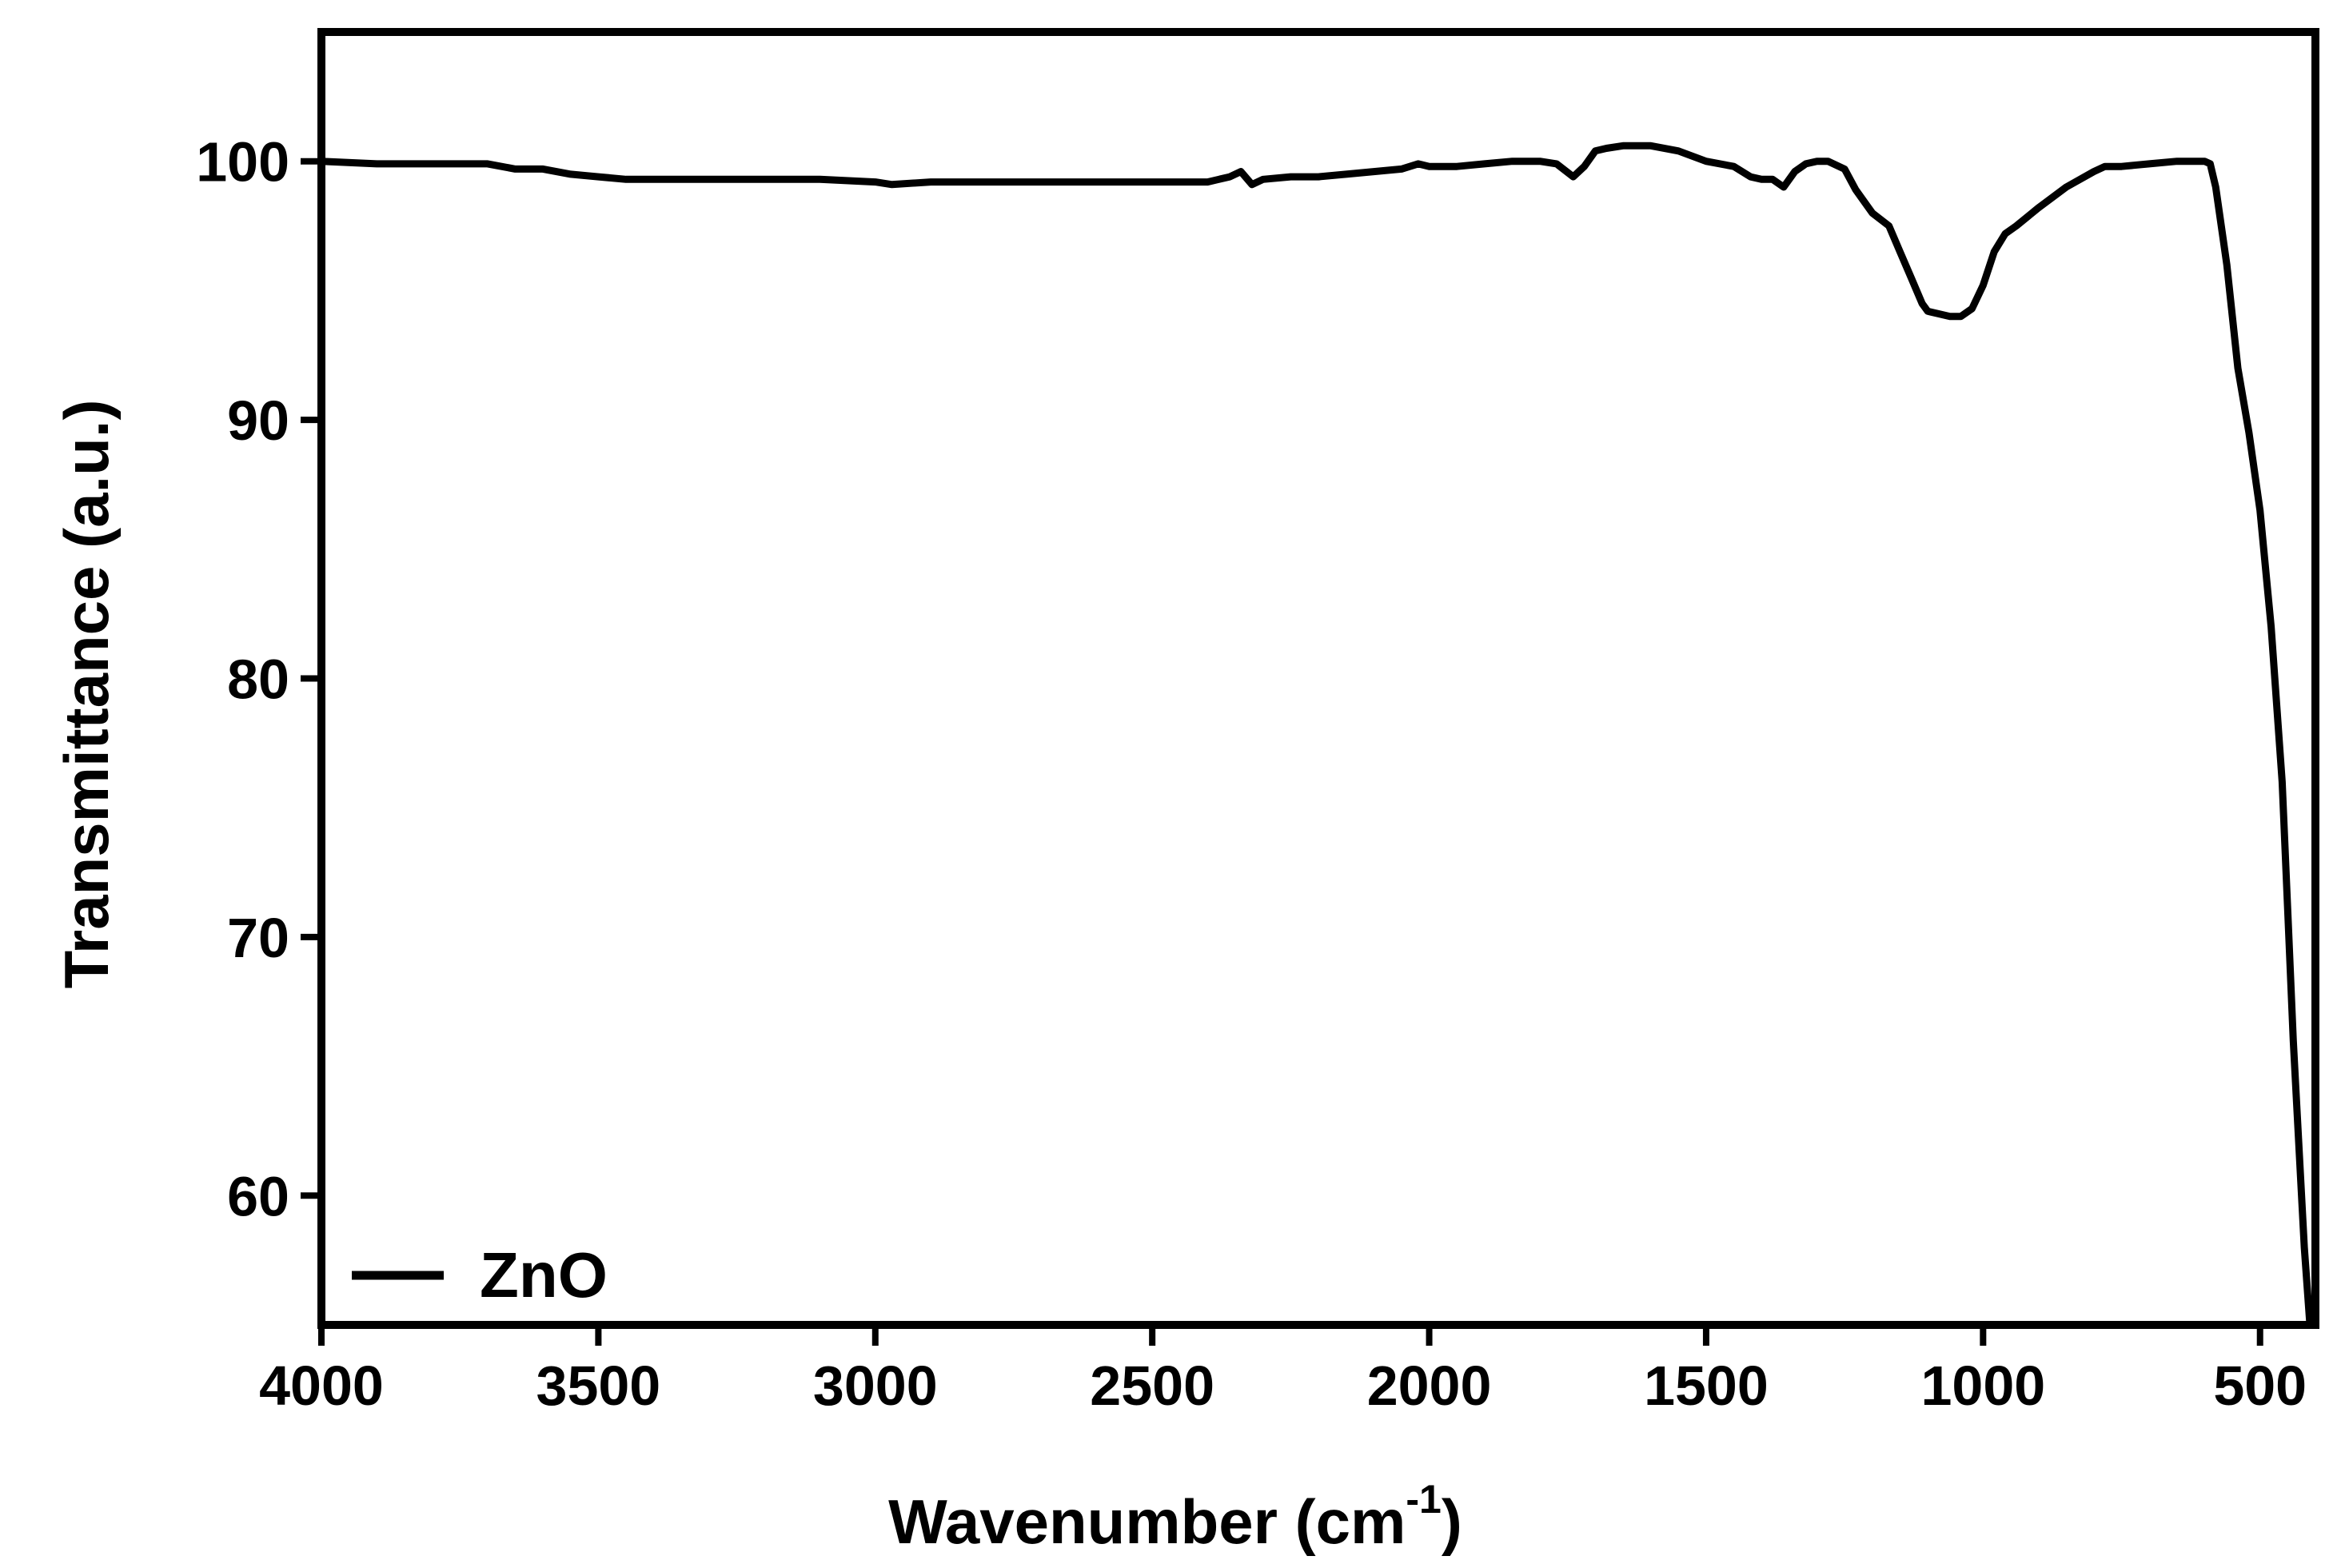 Image resolution: width=2349 pixels, height=1568 pixels. What do you see at coordinates (1982, 1386) in the screenshot?
I see `x-tick-label: 1000` at bounding box center [1982, 1386].